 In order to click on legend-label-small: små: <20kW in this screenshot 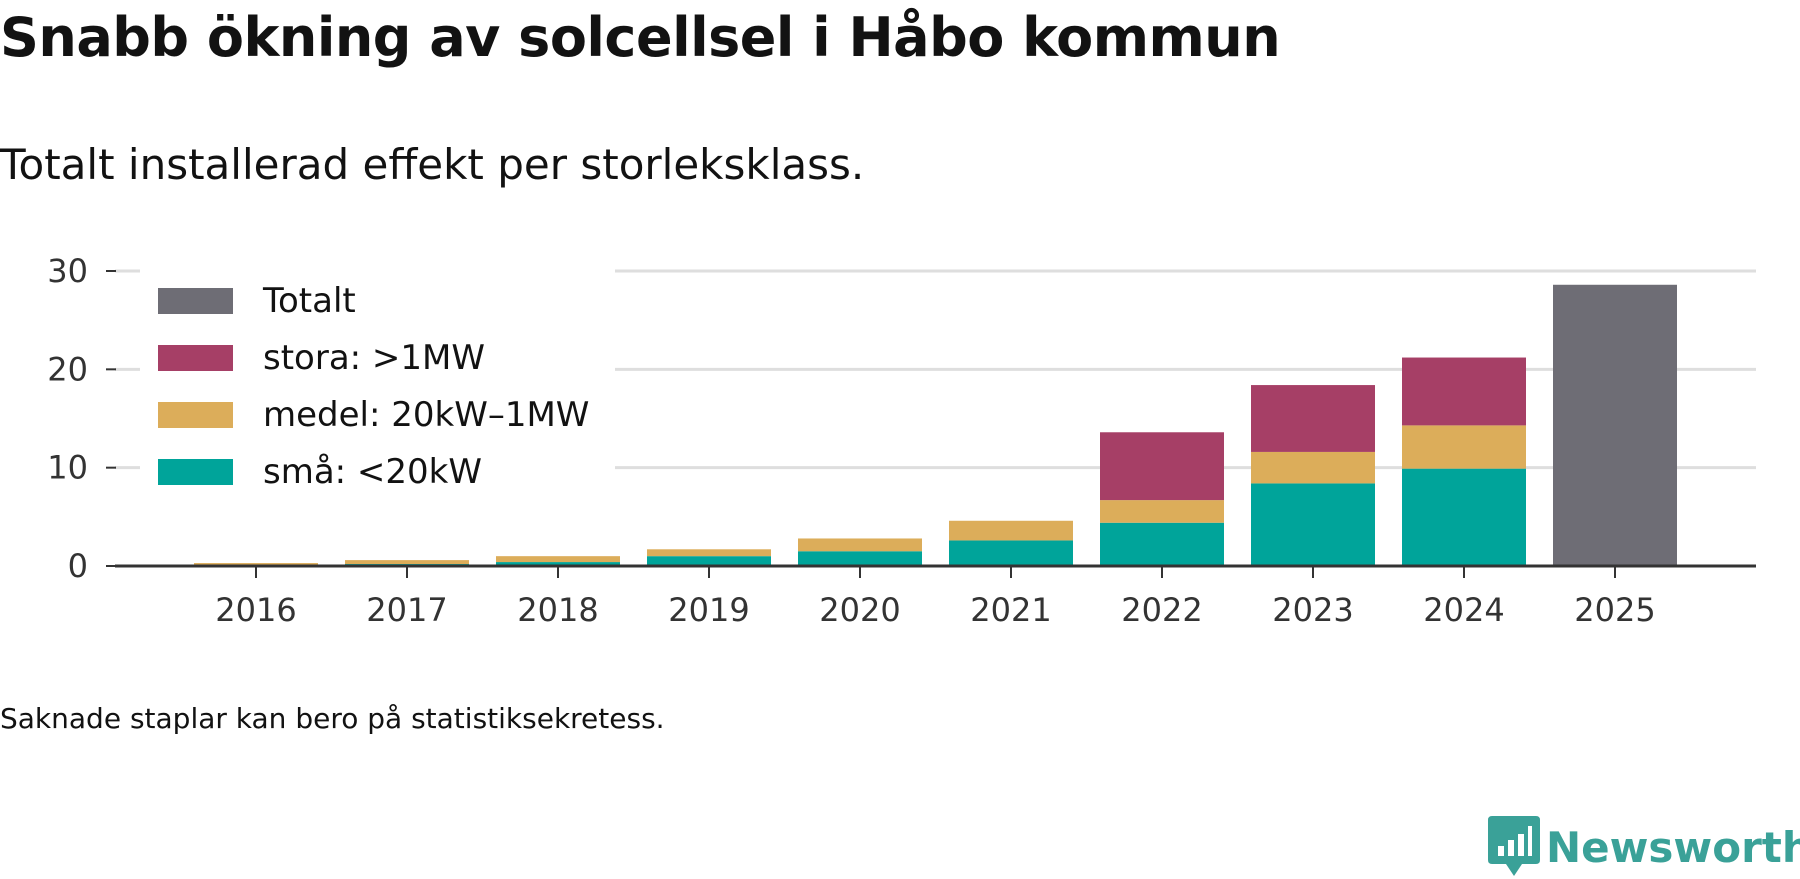, I will do `click(372, 472)`.